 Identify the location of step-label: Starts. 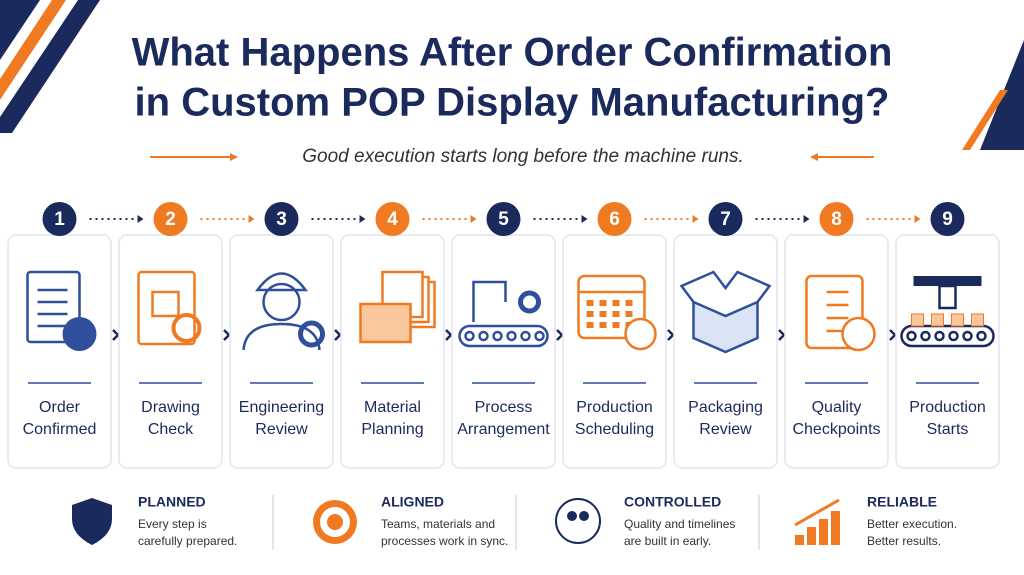
(948, 429).